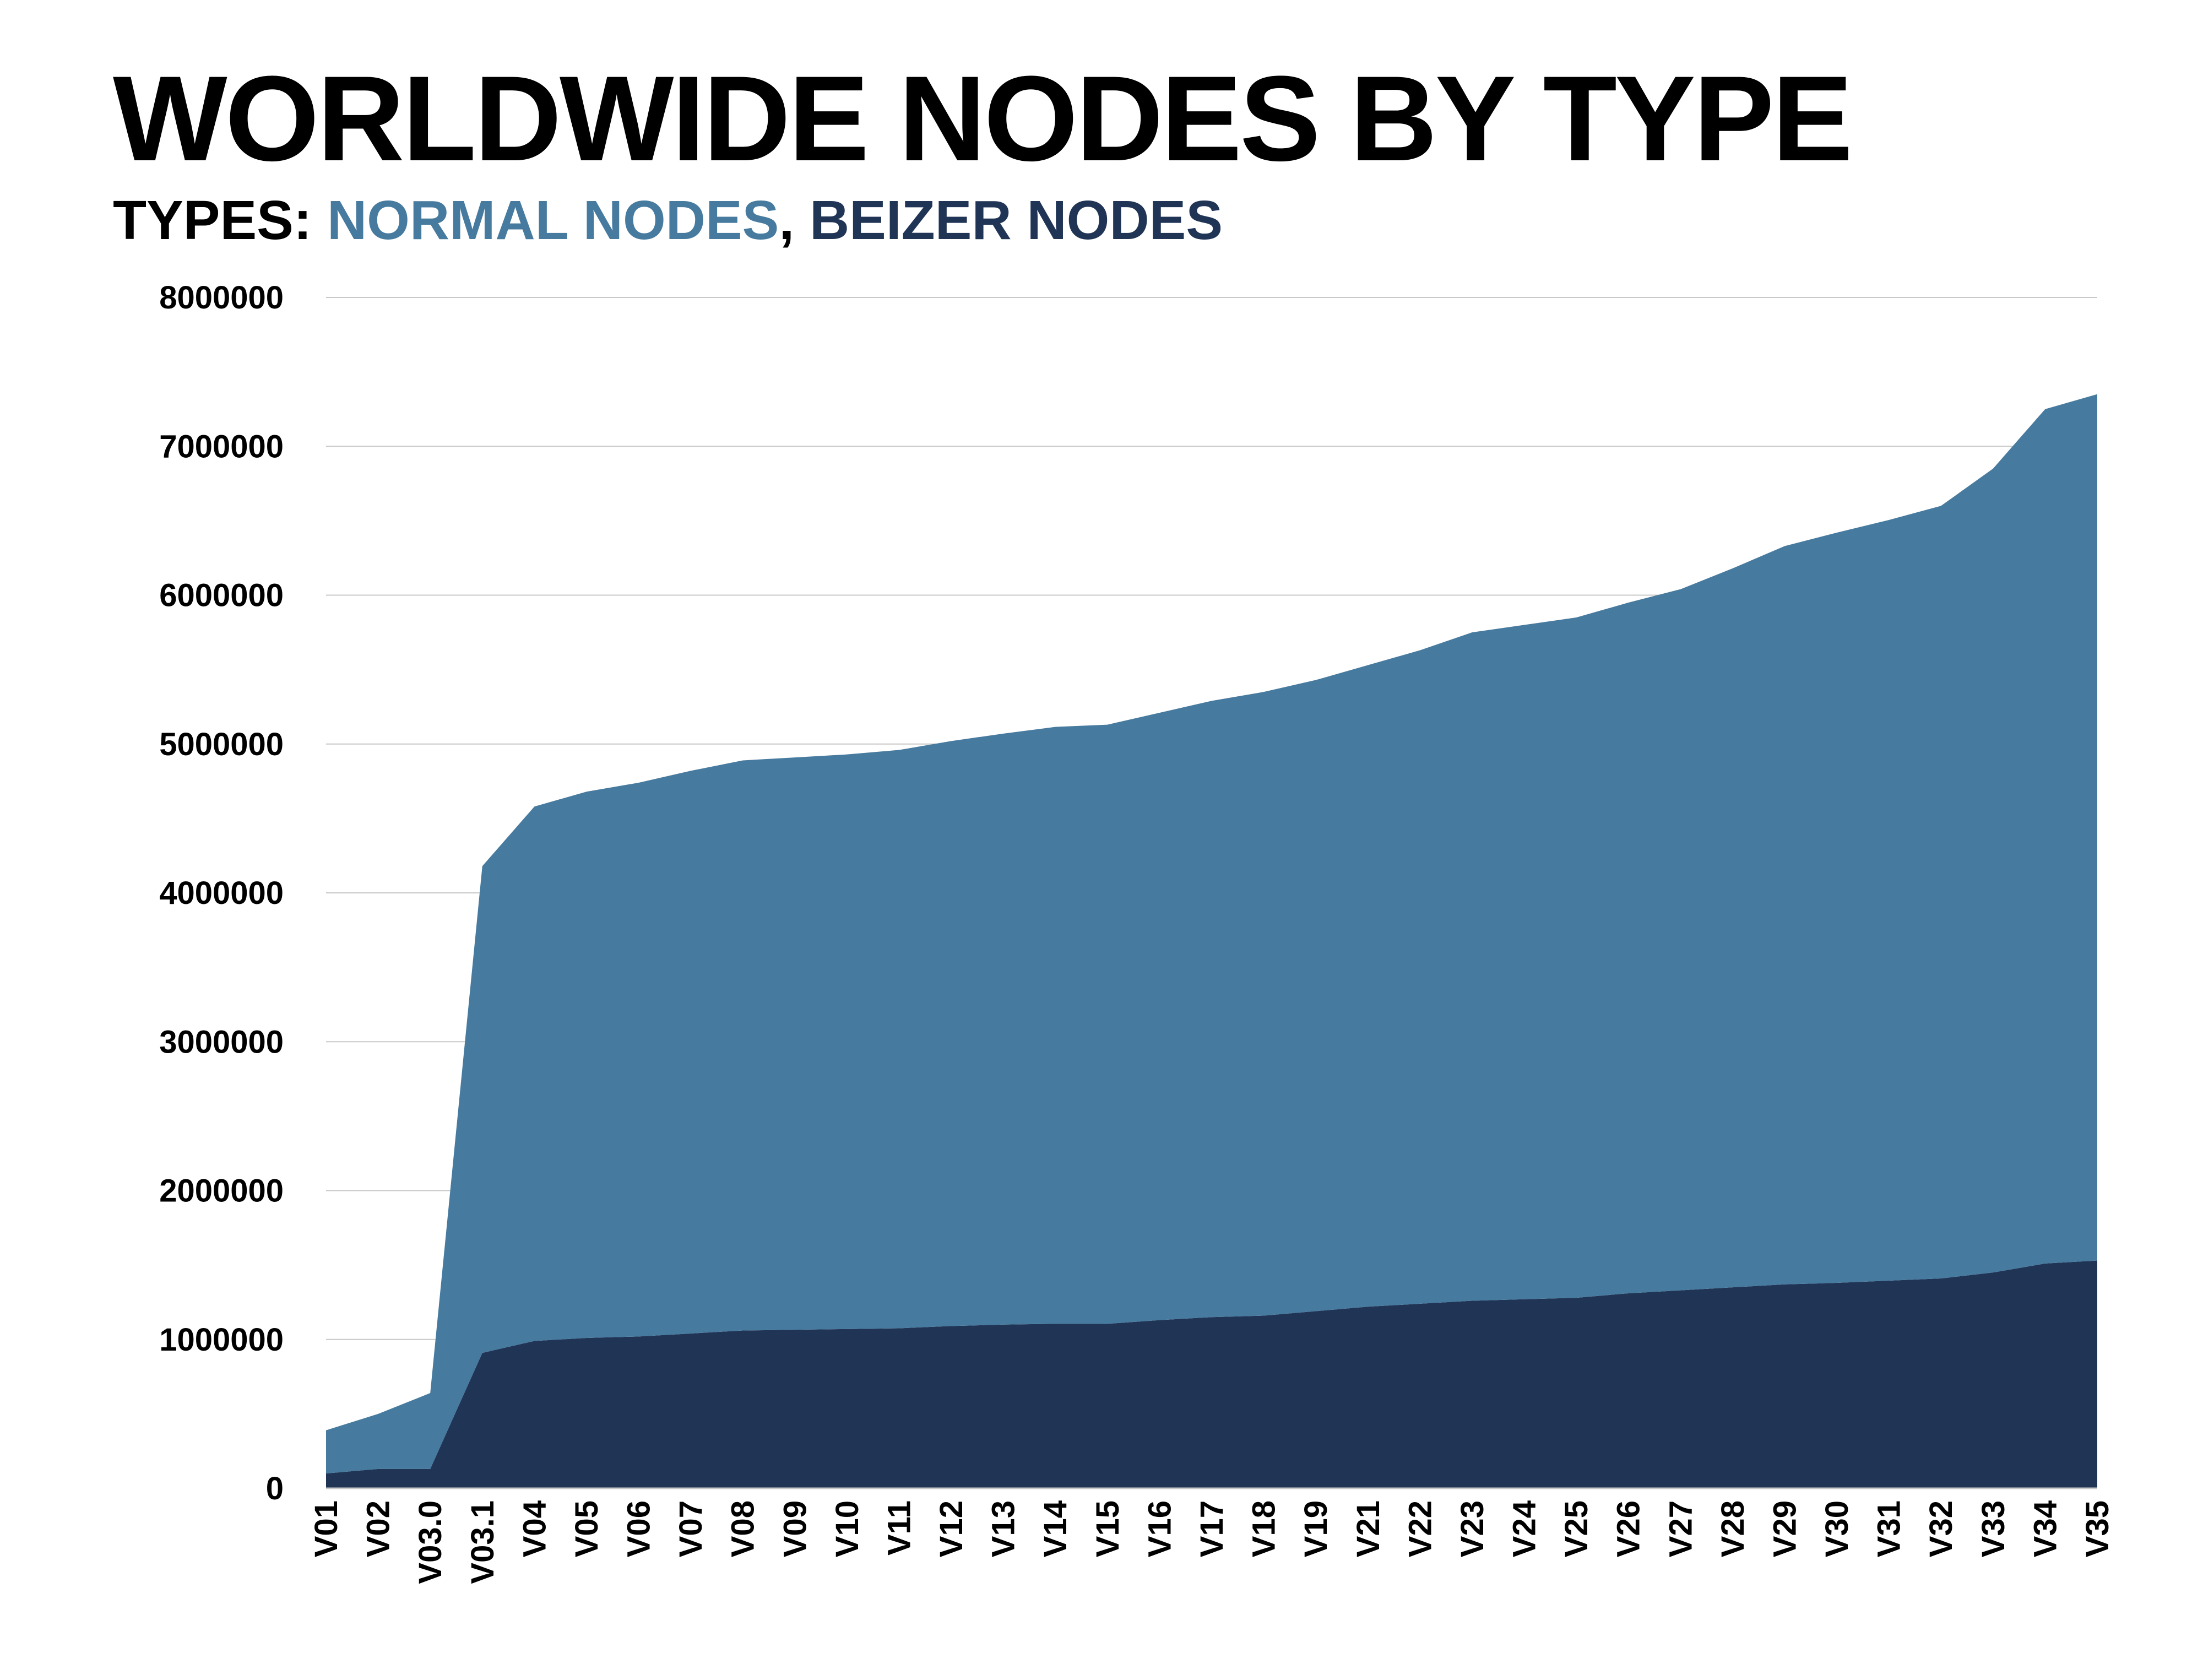  Describe the element at coordinates (1212, 1529) in the screenshot. I see `x-tick-label: V17` at that location.